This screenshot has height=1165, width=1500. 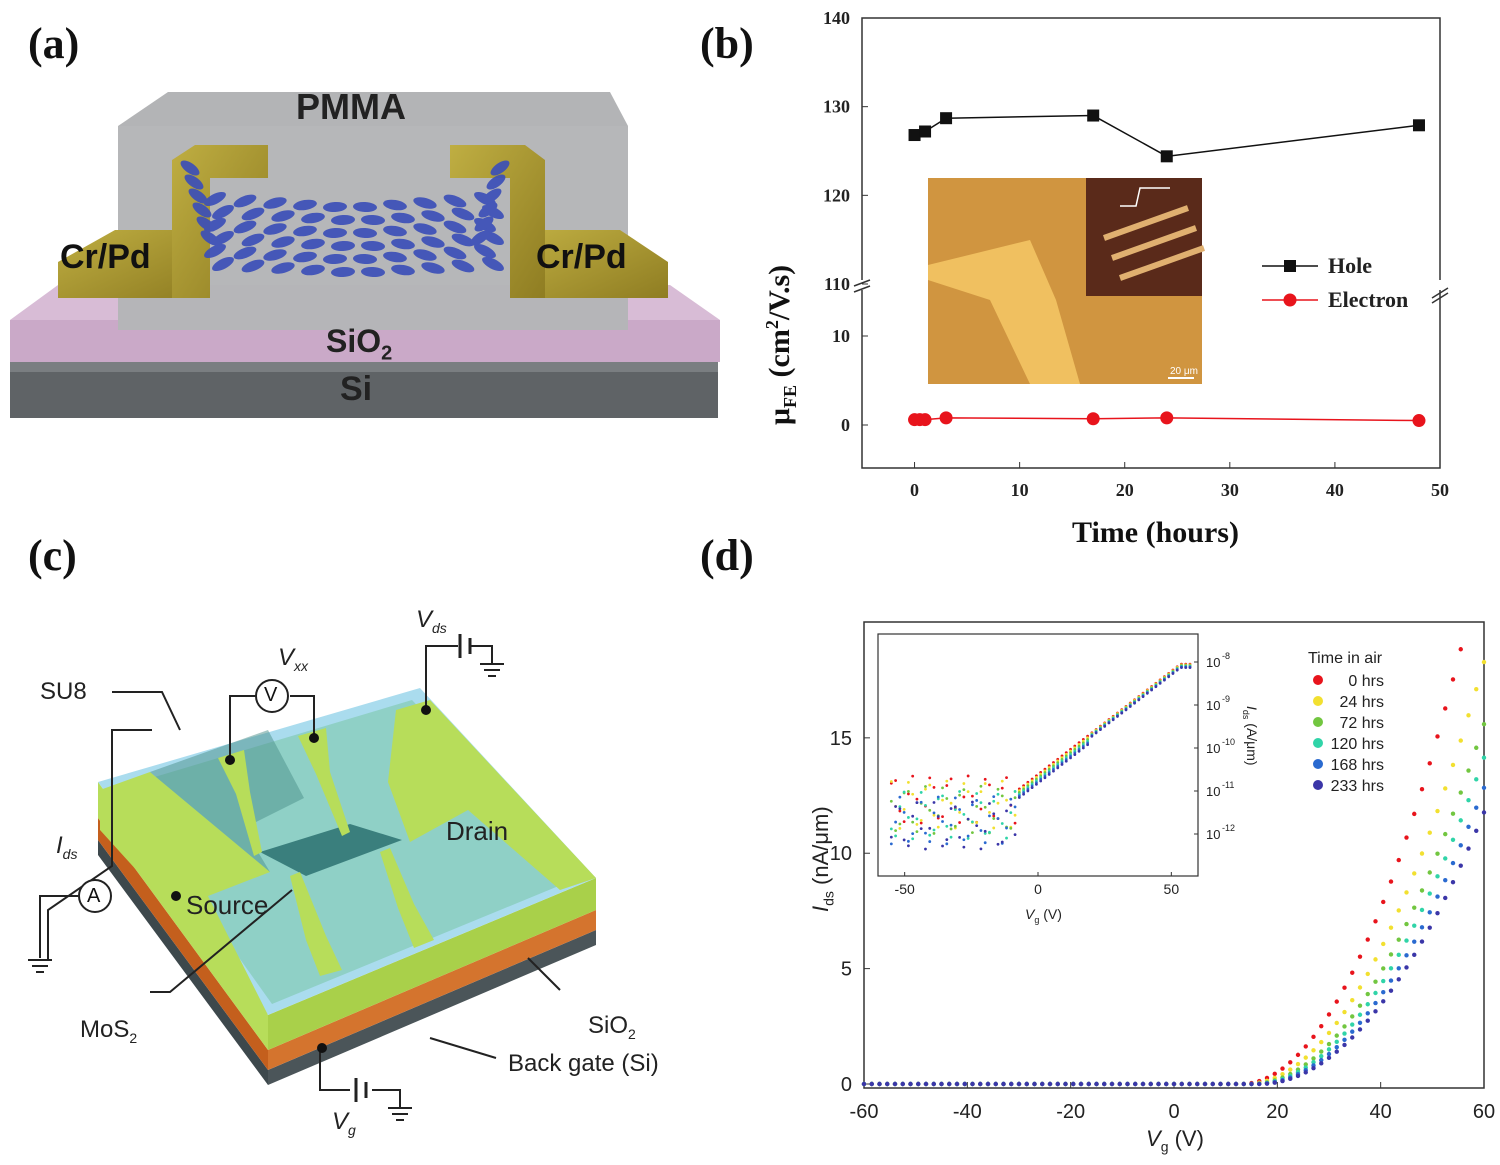 What do you see at coordinates (1345, 658) in the screenshot?
I see `legend-title: Time in air` at bounding box center [1345, 658].